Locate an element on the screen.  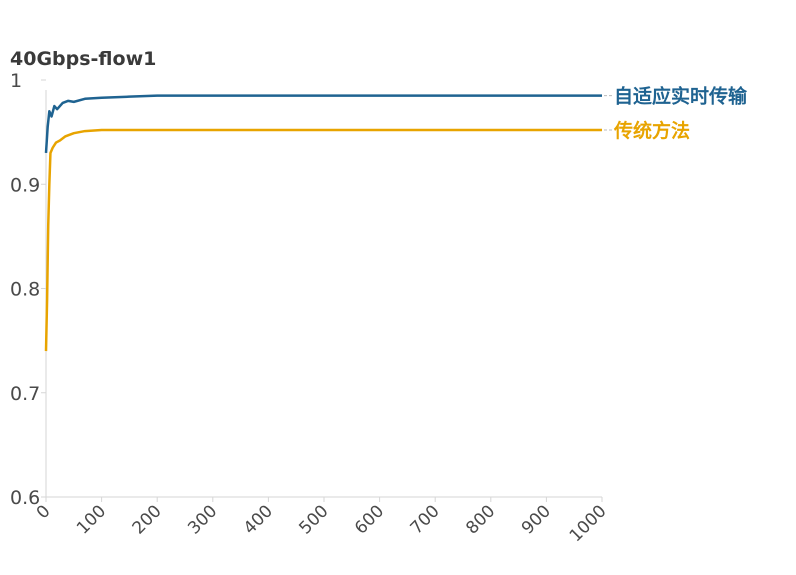
y-tick-label: 1 is located at coordinates (16, 81).